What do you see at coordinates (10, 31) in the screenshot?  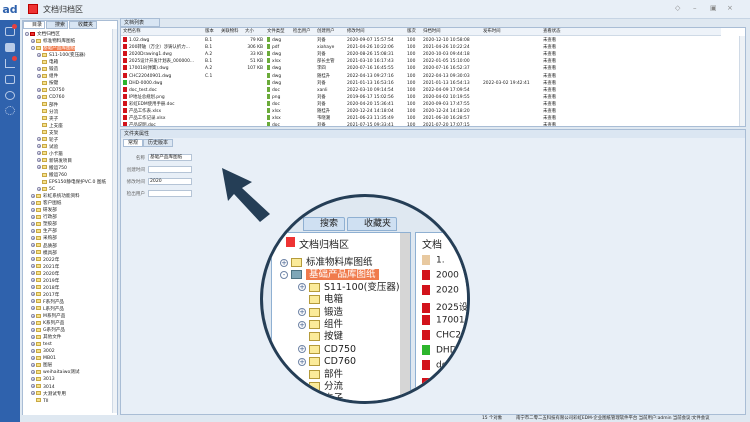 I see `monitor-icon` at bounding box center [10, 31].